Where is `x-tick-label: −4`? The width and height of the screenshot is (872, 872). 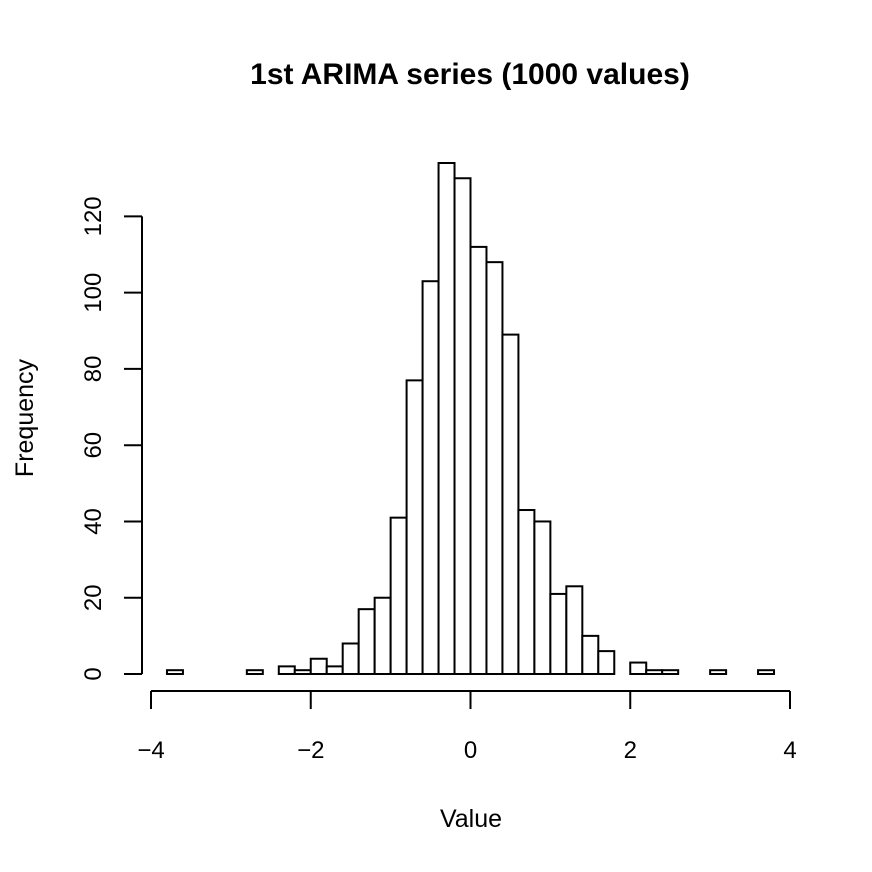
x-tick-label: −4 is located at coordinates (150, 750).